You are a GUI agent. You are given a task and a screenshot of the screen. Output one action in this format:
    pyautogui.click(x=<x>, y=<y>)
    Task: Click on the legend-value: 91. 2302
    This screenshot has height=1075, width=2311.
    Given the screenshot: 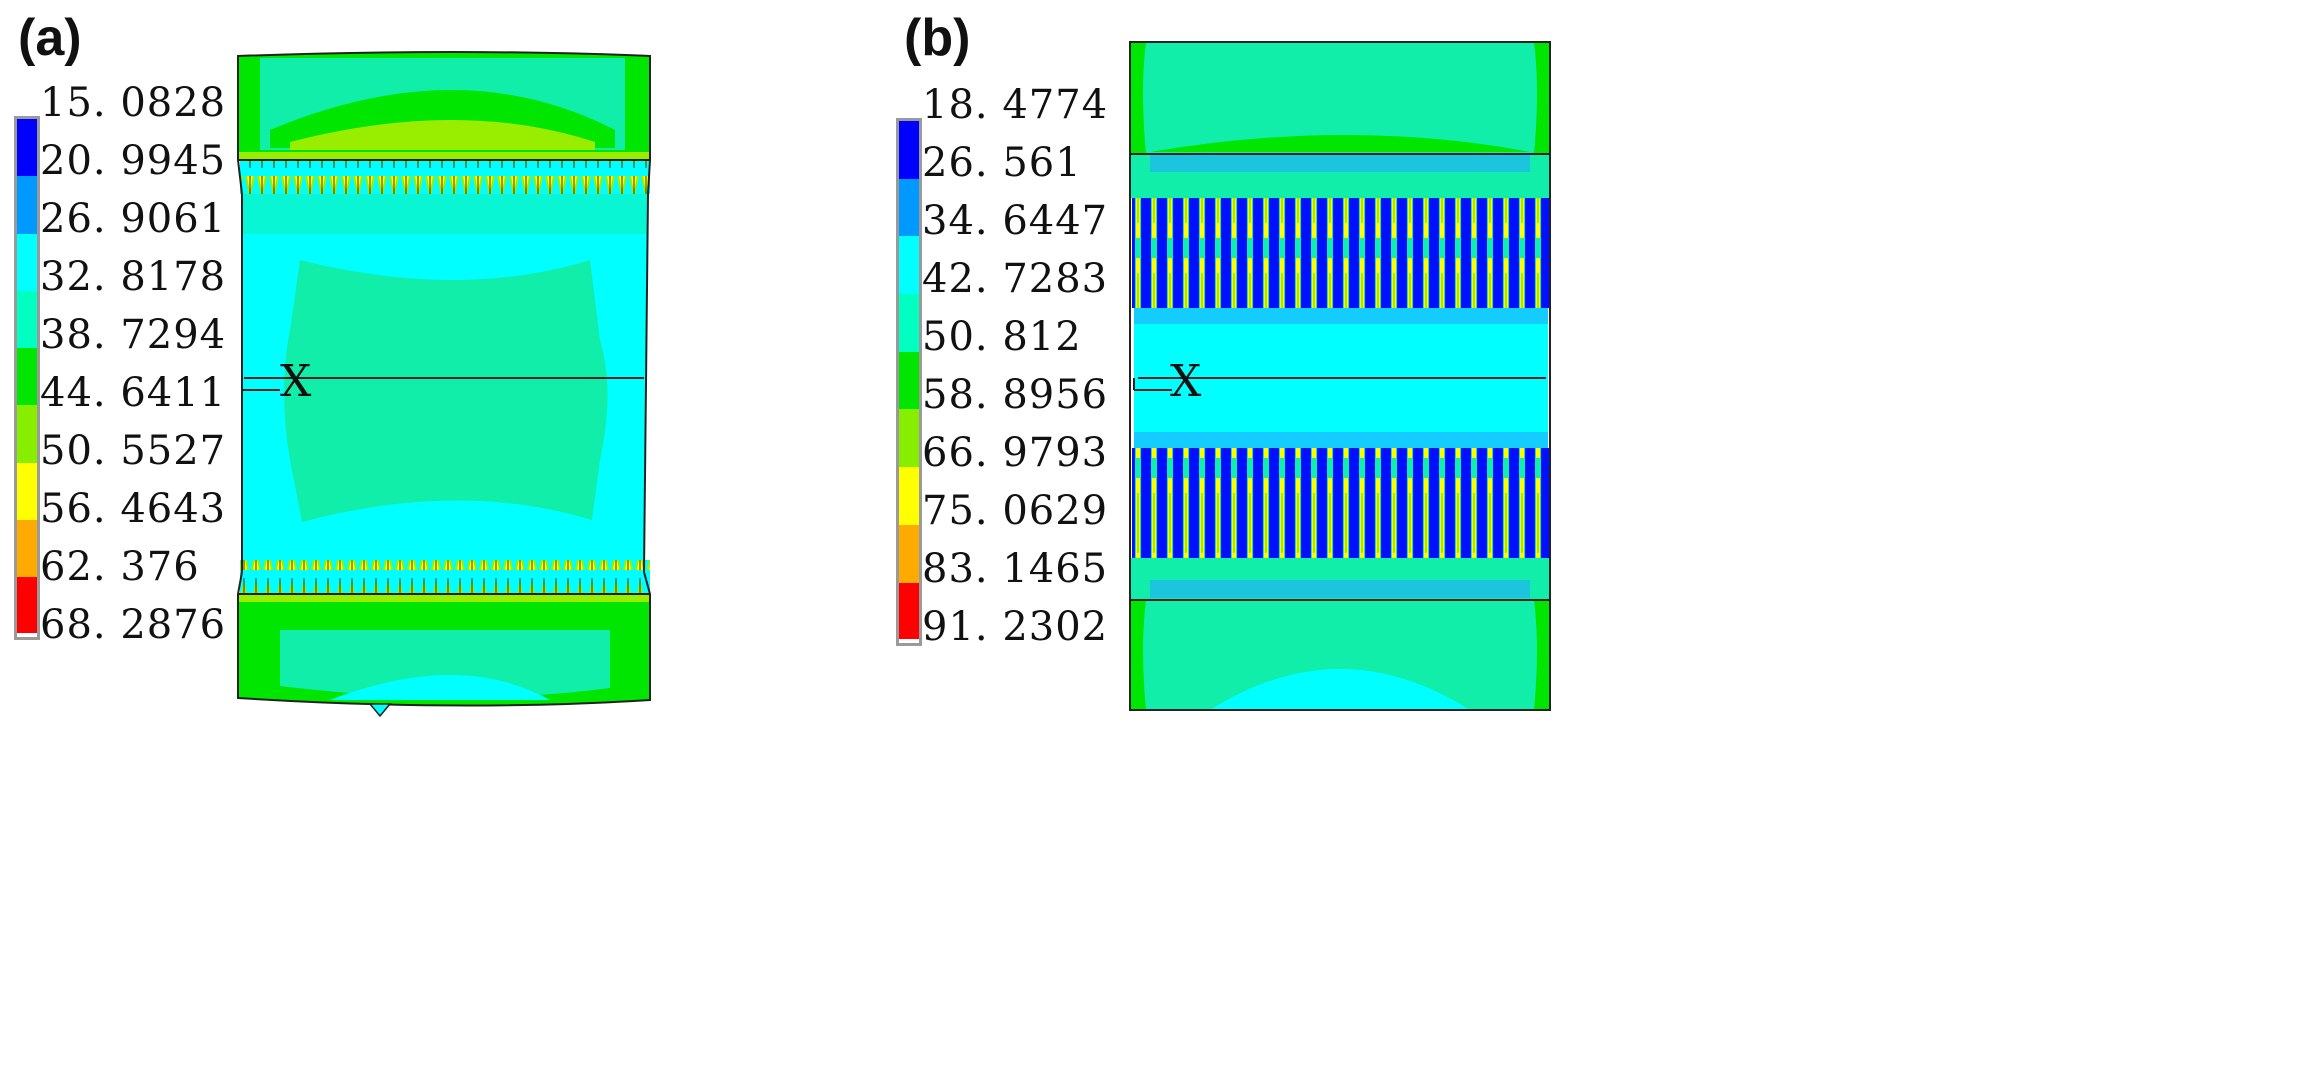 What is the action you would take?
    pyautogui.click(x=1015, y=627)
    